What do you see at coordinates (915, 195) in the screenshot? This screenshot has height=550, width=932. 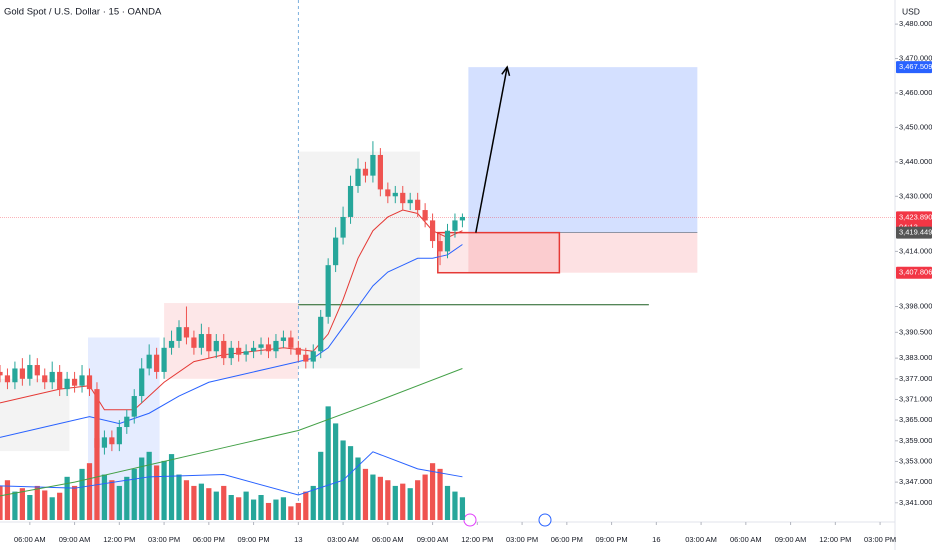 I see `y-tick-label: 3,430.000` at bounding box center [915, 195].